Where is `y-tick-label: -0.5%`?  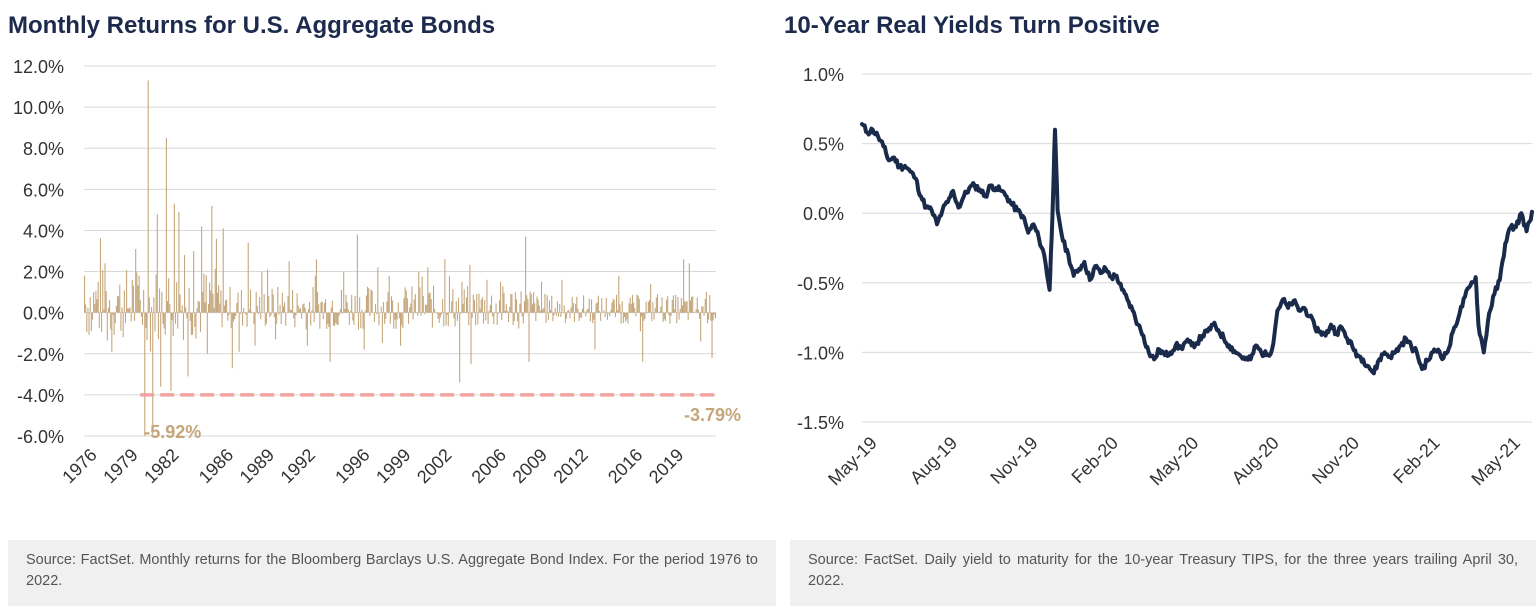 y-tick-label: -0.5% is located at coordinates (820, 284).